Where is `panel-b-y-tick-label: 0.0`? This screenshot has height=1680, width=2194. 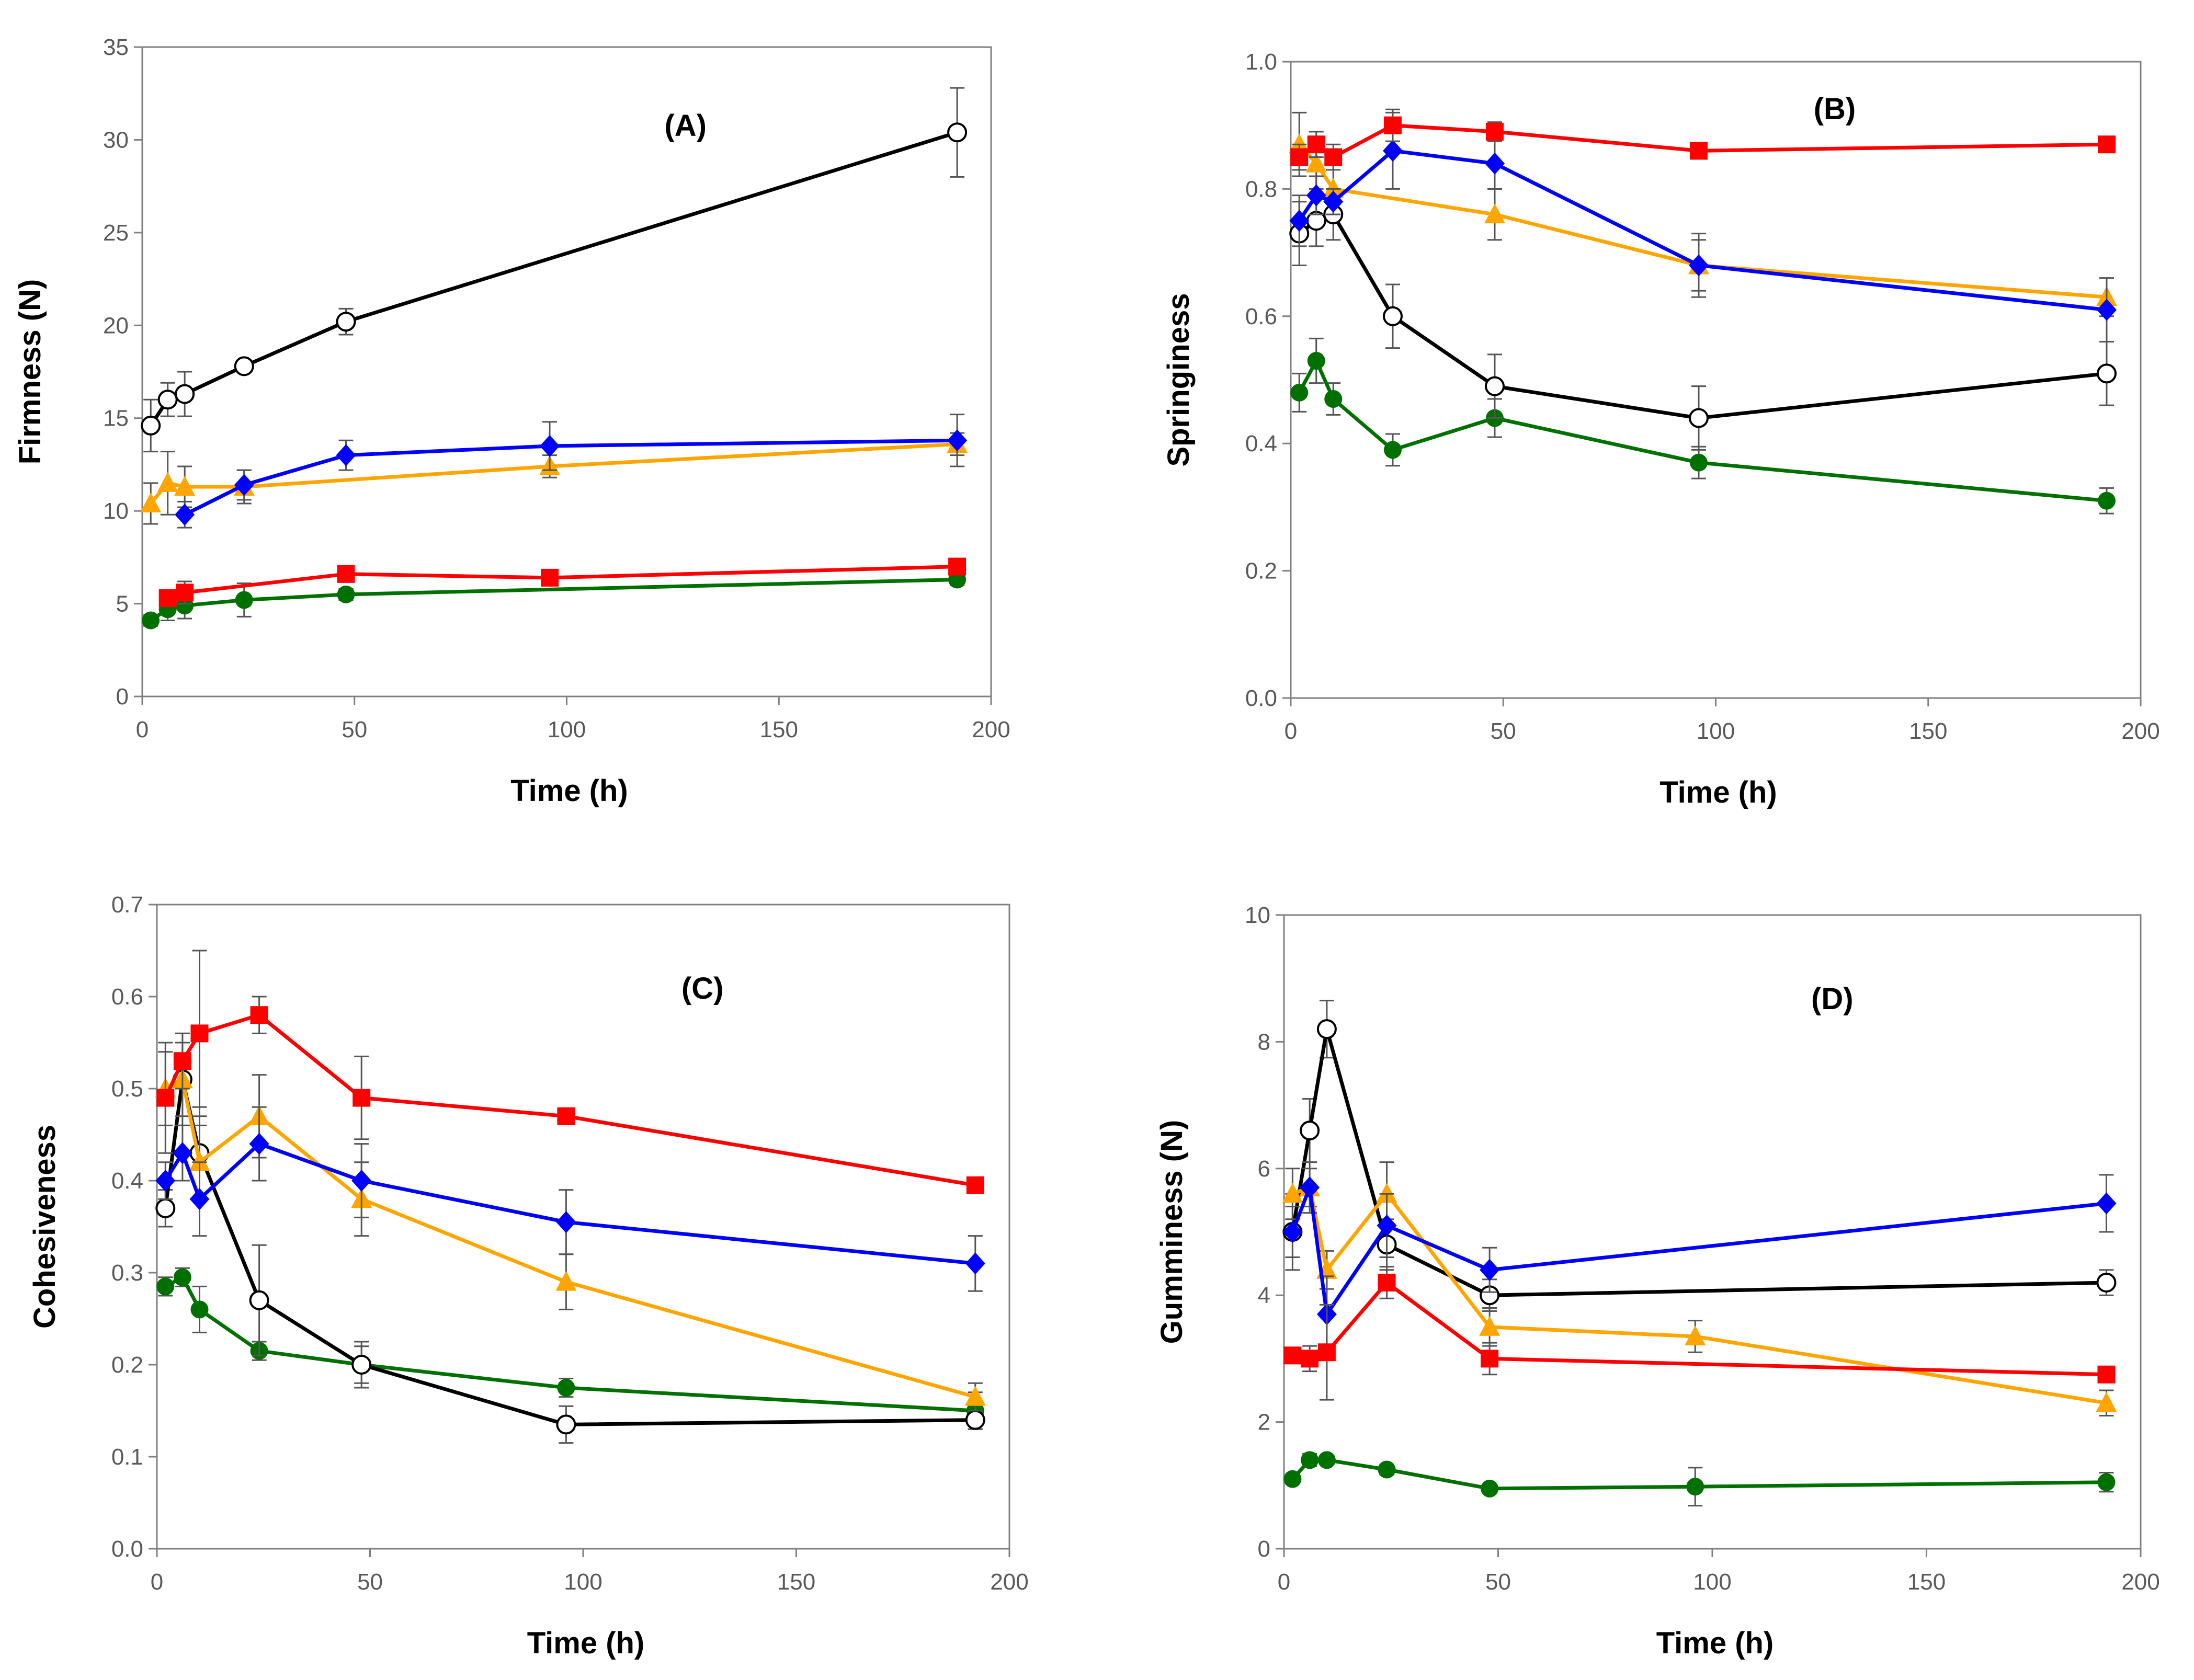 panel-b-y-tick-label: 0.0 is located at coordinates (1261, 698).